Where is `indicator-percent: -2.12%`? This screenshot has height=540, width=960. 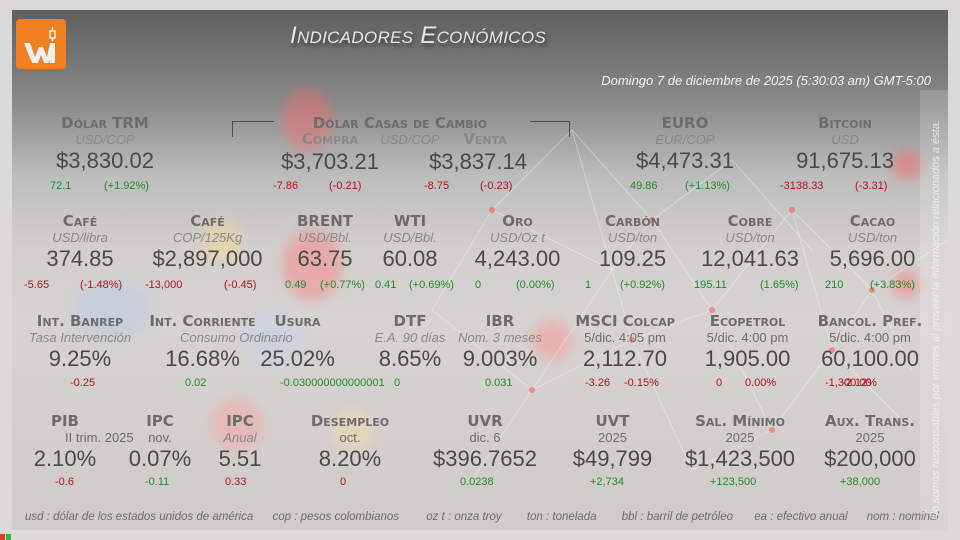
indicator-percent: -2.12% is located at coordinates (859, 383).